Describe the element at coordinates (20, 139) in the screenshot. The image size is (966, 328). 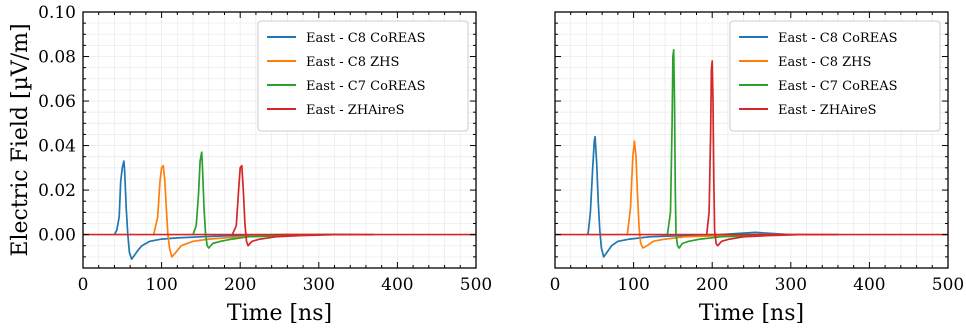
I see `y-axis-label: Electric Field [µV/m]` at that location.